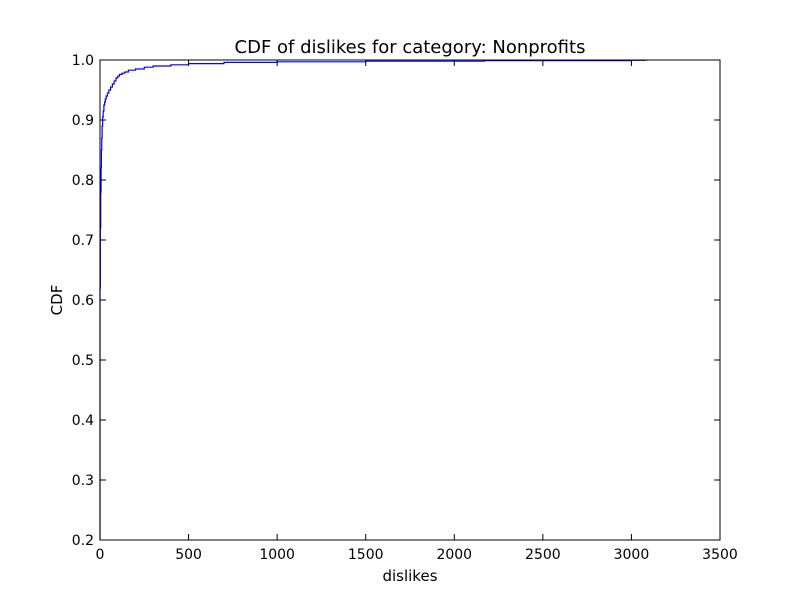 The width and height of the screenshot is (800, 600). Describe the element at coordinates (454, 555) in the screenshot. I see `x-tick-label: 2000` at that location.